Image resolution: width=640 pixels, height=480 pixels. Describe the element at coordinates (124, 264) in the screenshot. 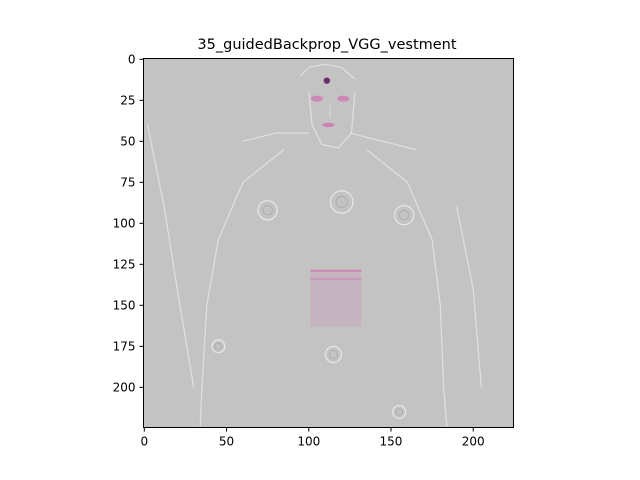

I see `y-tick-label: 125` at that location.